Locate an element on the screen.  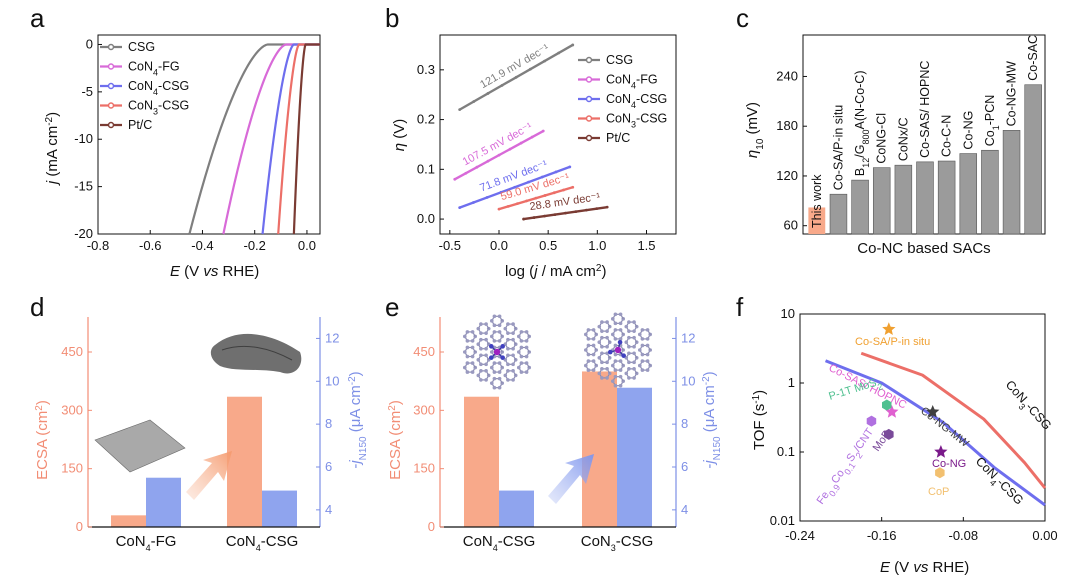
left-tick-label: 450 is located at coordinates (72, 351).